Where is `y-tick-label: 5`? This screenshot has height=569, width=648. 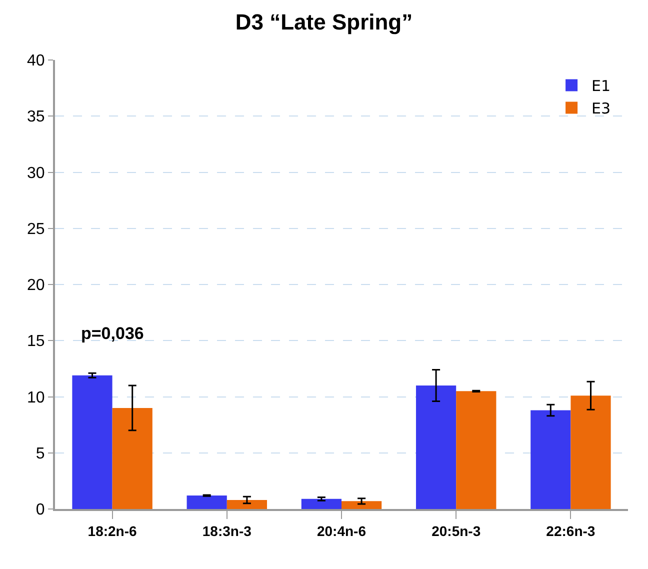
y-tick-label: 5 is located at coordinates (40, 453).